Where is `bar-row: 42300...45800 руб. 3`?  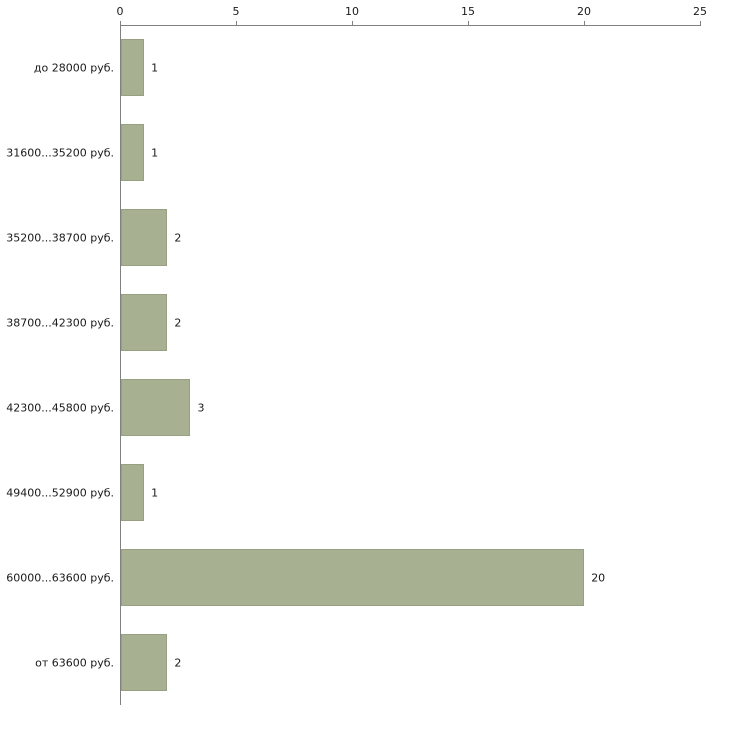 bar-row: 42300...45800 руб. 3 is located at coordinates (353, 407).